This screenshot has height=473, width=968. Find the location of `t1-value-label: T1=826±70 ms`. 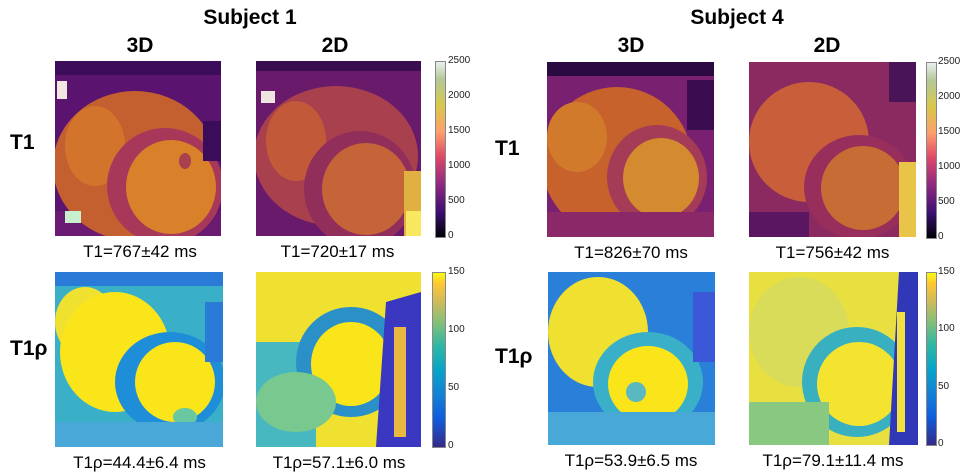

t1-value-label: T1=826±70 ms is located at coordinates (631, 252).